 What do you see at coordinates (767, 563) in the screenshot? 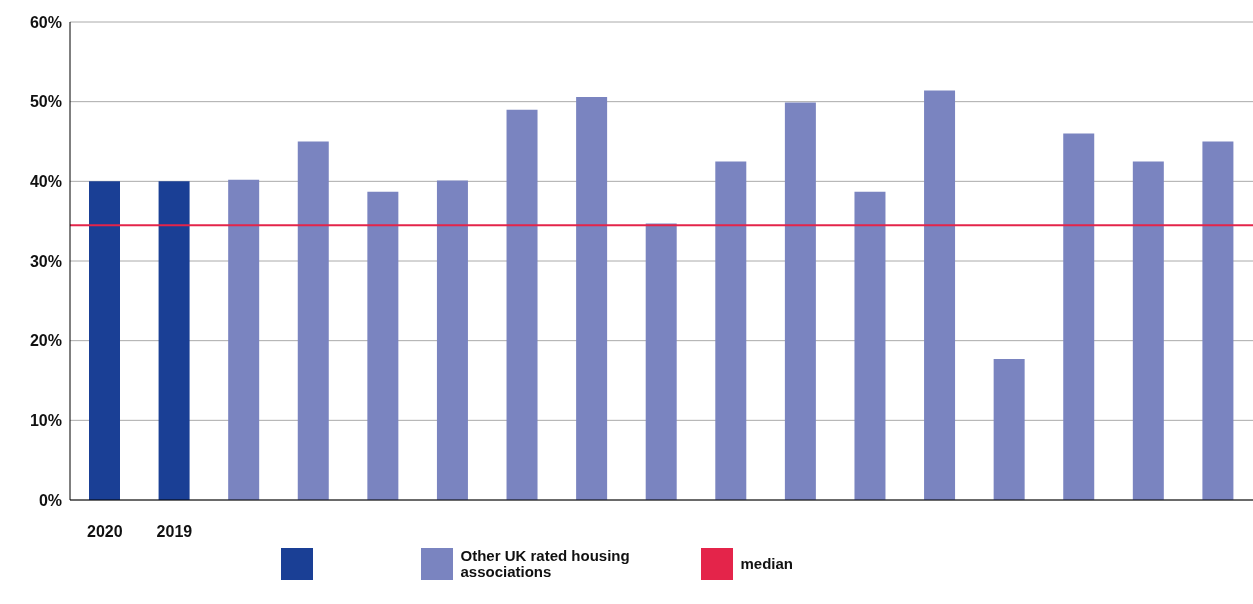
I see `legend-label: median` at bounding box center [767, 563].